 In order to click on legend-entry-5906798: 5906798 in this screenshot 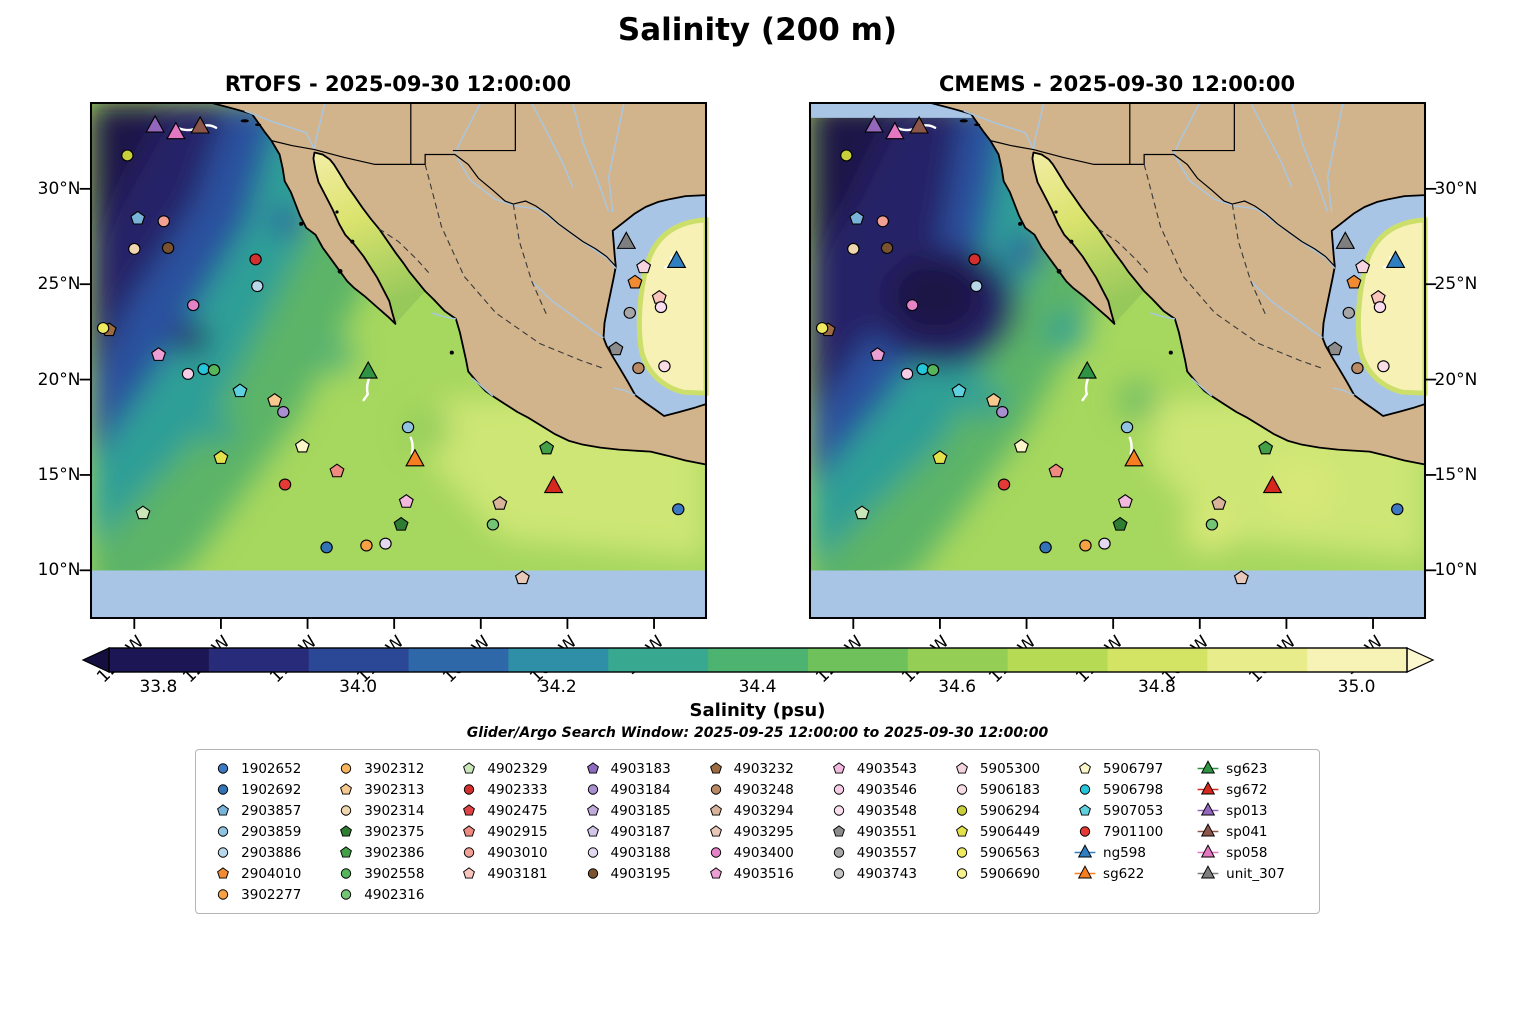, I will do `click(1127, 789)`.